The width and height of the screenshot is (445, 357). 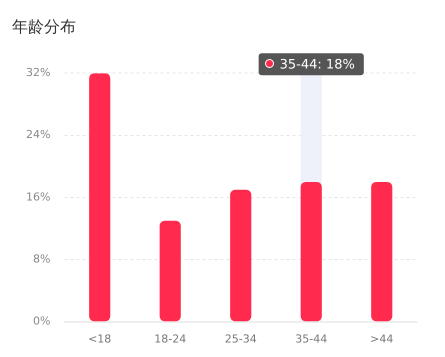 I want to click on chart-title: 年龄分布, so click(x=44, y=26).